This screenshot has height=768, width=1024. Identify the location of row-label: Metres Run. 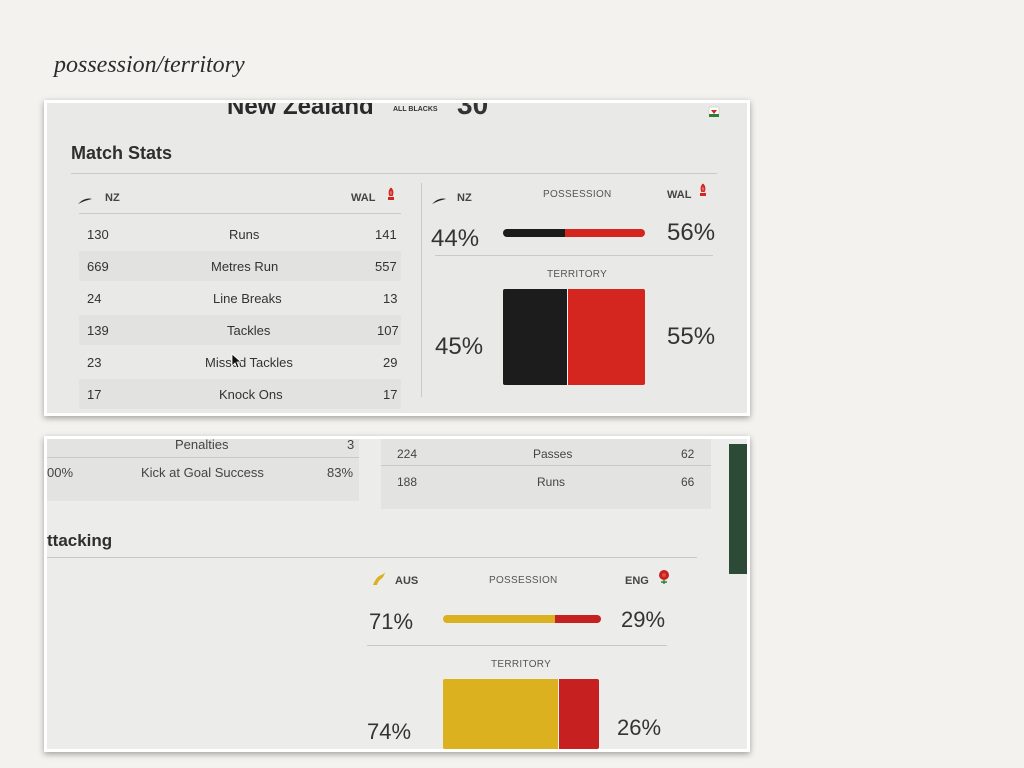
(245, 266).